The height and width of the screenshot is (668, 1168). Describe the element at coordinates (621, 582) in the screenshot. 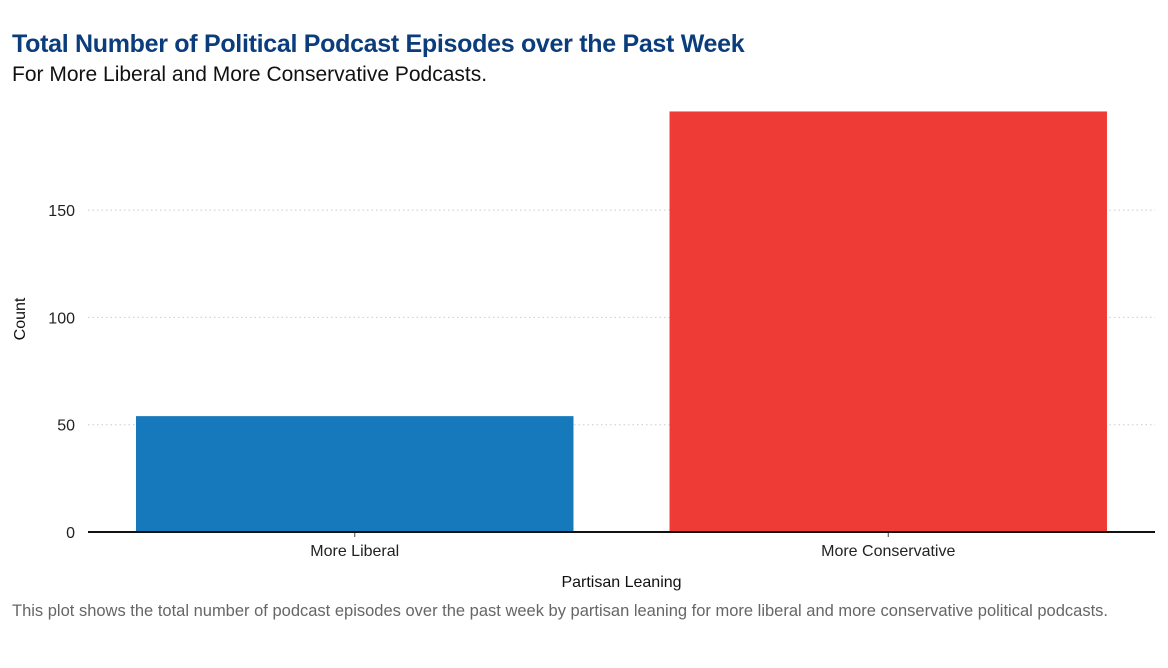

I see `x-axis-label: Partisan Leaning` at that location.